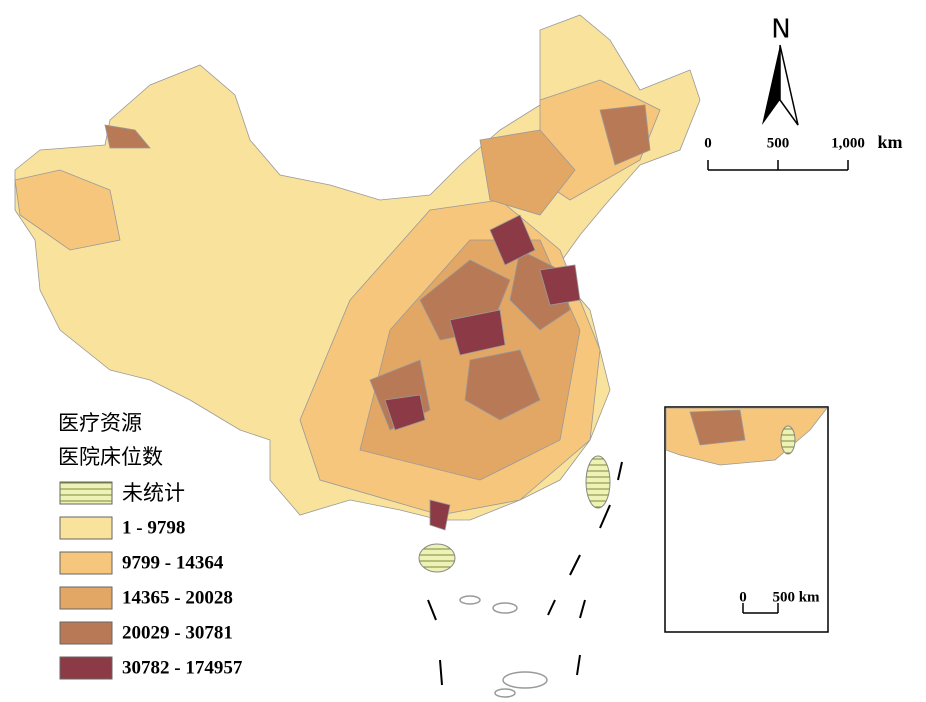 This screenshot has height=702, width=926. Describe the element at coordinates (173, 562) in the screenshot. I see `legend-label: 9799 - 14364` at that location.